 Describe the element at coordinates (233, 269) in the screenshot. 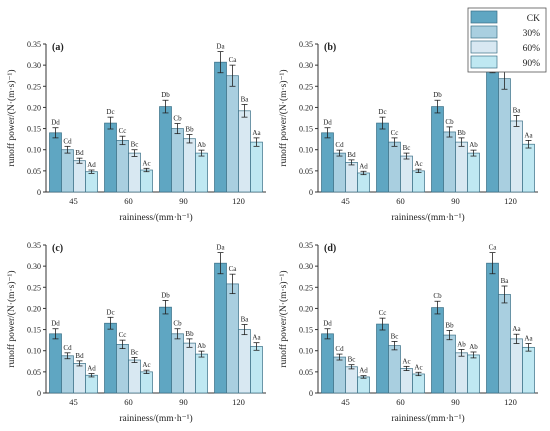

I see `significance-label: Ca` at that location.